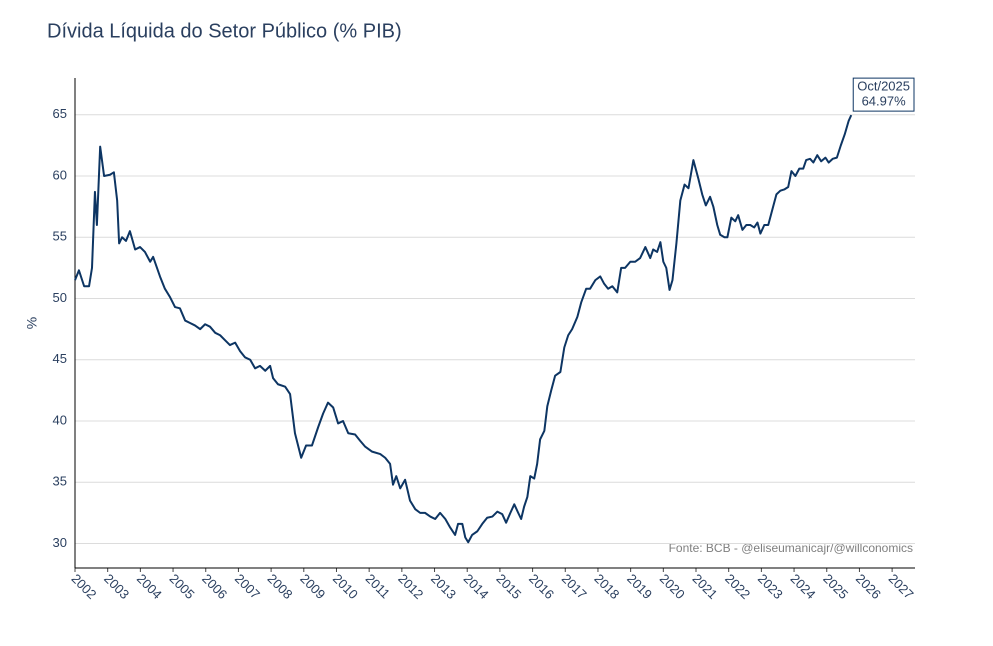 The width and height of the screenshot is (993, 646). I want to click on x-tick-label: 2010, so click(345, 586).